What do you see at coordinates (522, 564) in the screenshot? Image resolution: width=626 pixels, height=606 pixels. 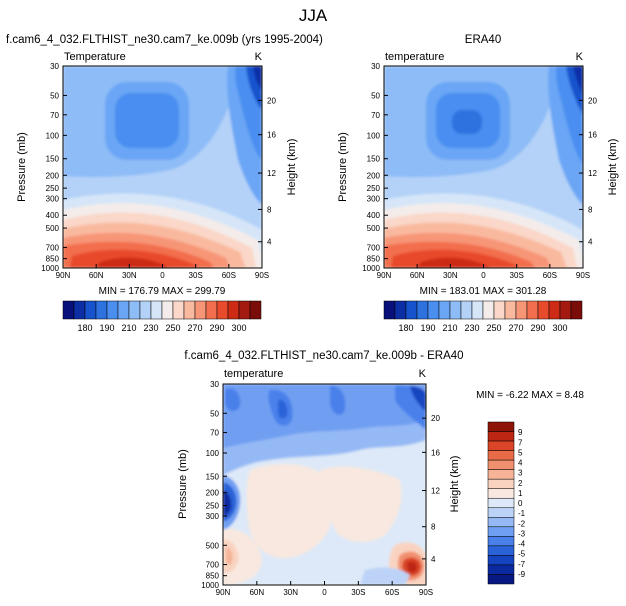 I see `colorbar-label: -7` at bounding box center [522, 564].